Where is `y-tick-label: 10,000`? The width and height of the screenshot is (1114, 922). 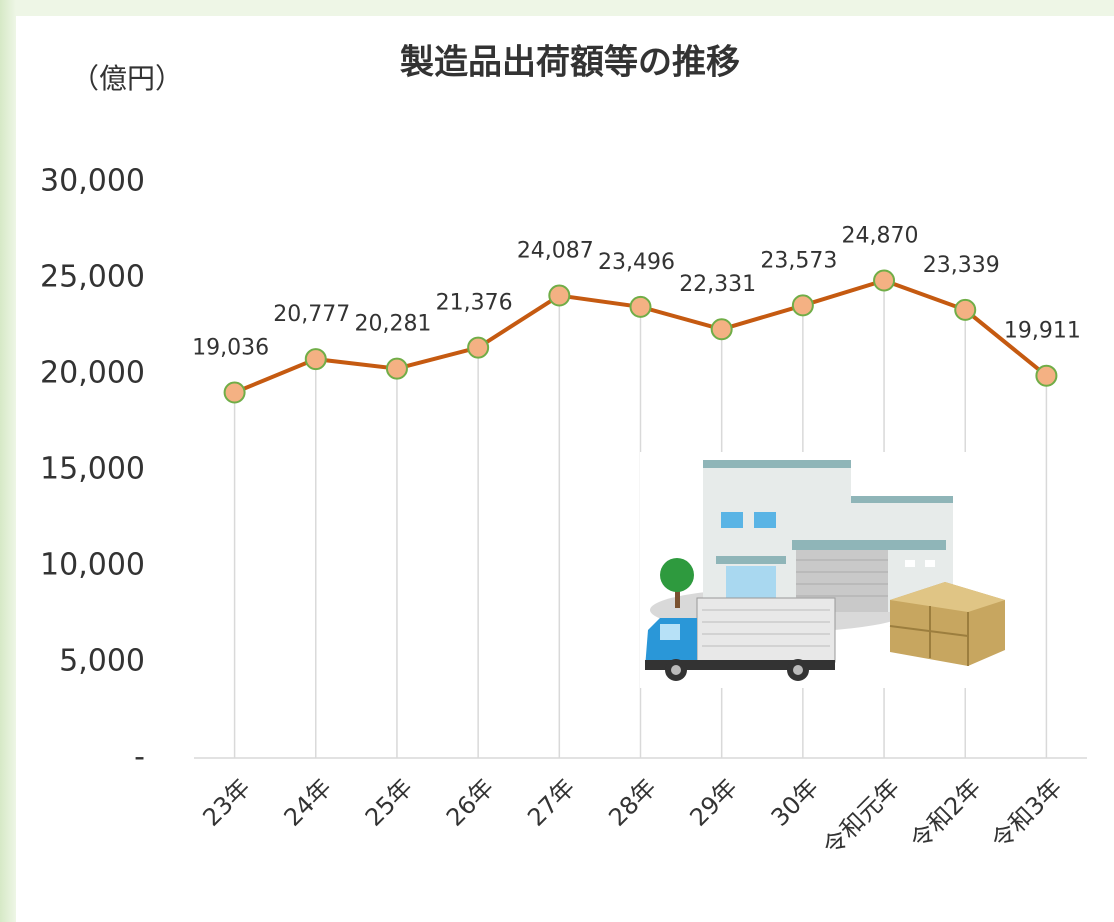
y-tick-label: 10,000 is located at coordinates (92, 565).